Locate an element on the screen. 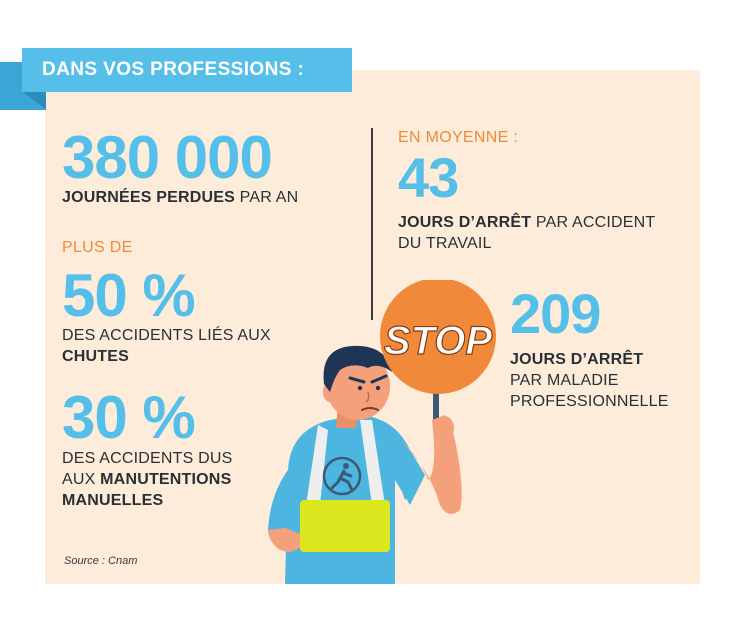  section-banner is located at coordinates (187, 70).